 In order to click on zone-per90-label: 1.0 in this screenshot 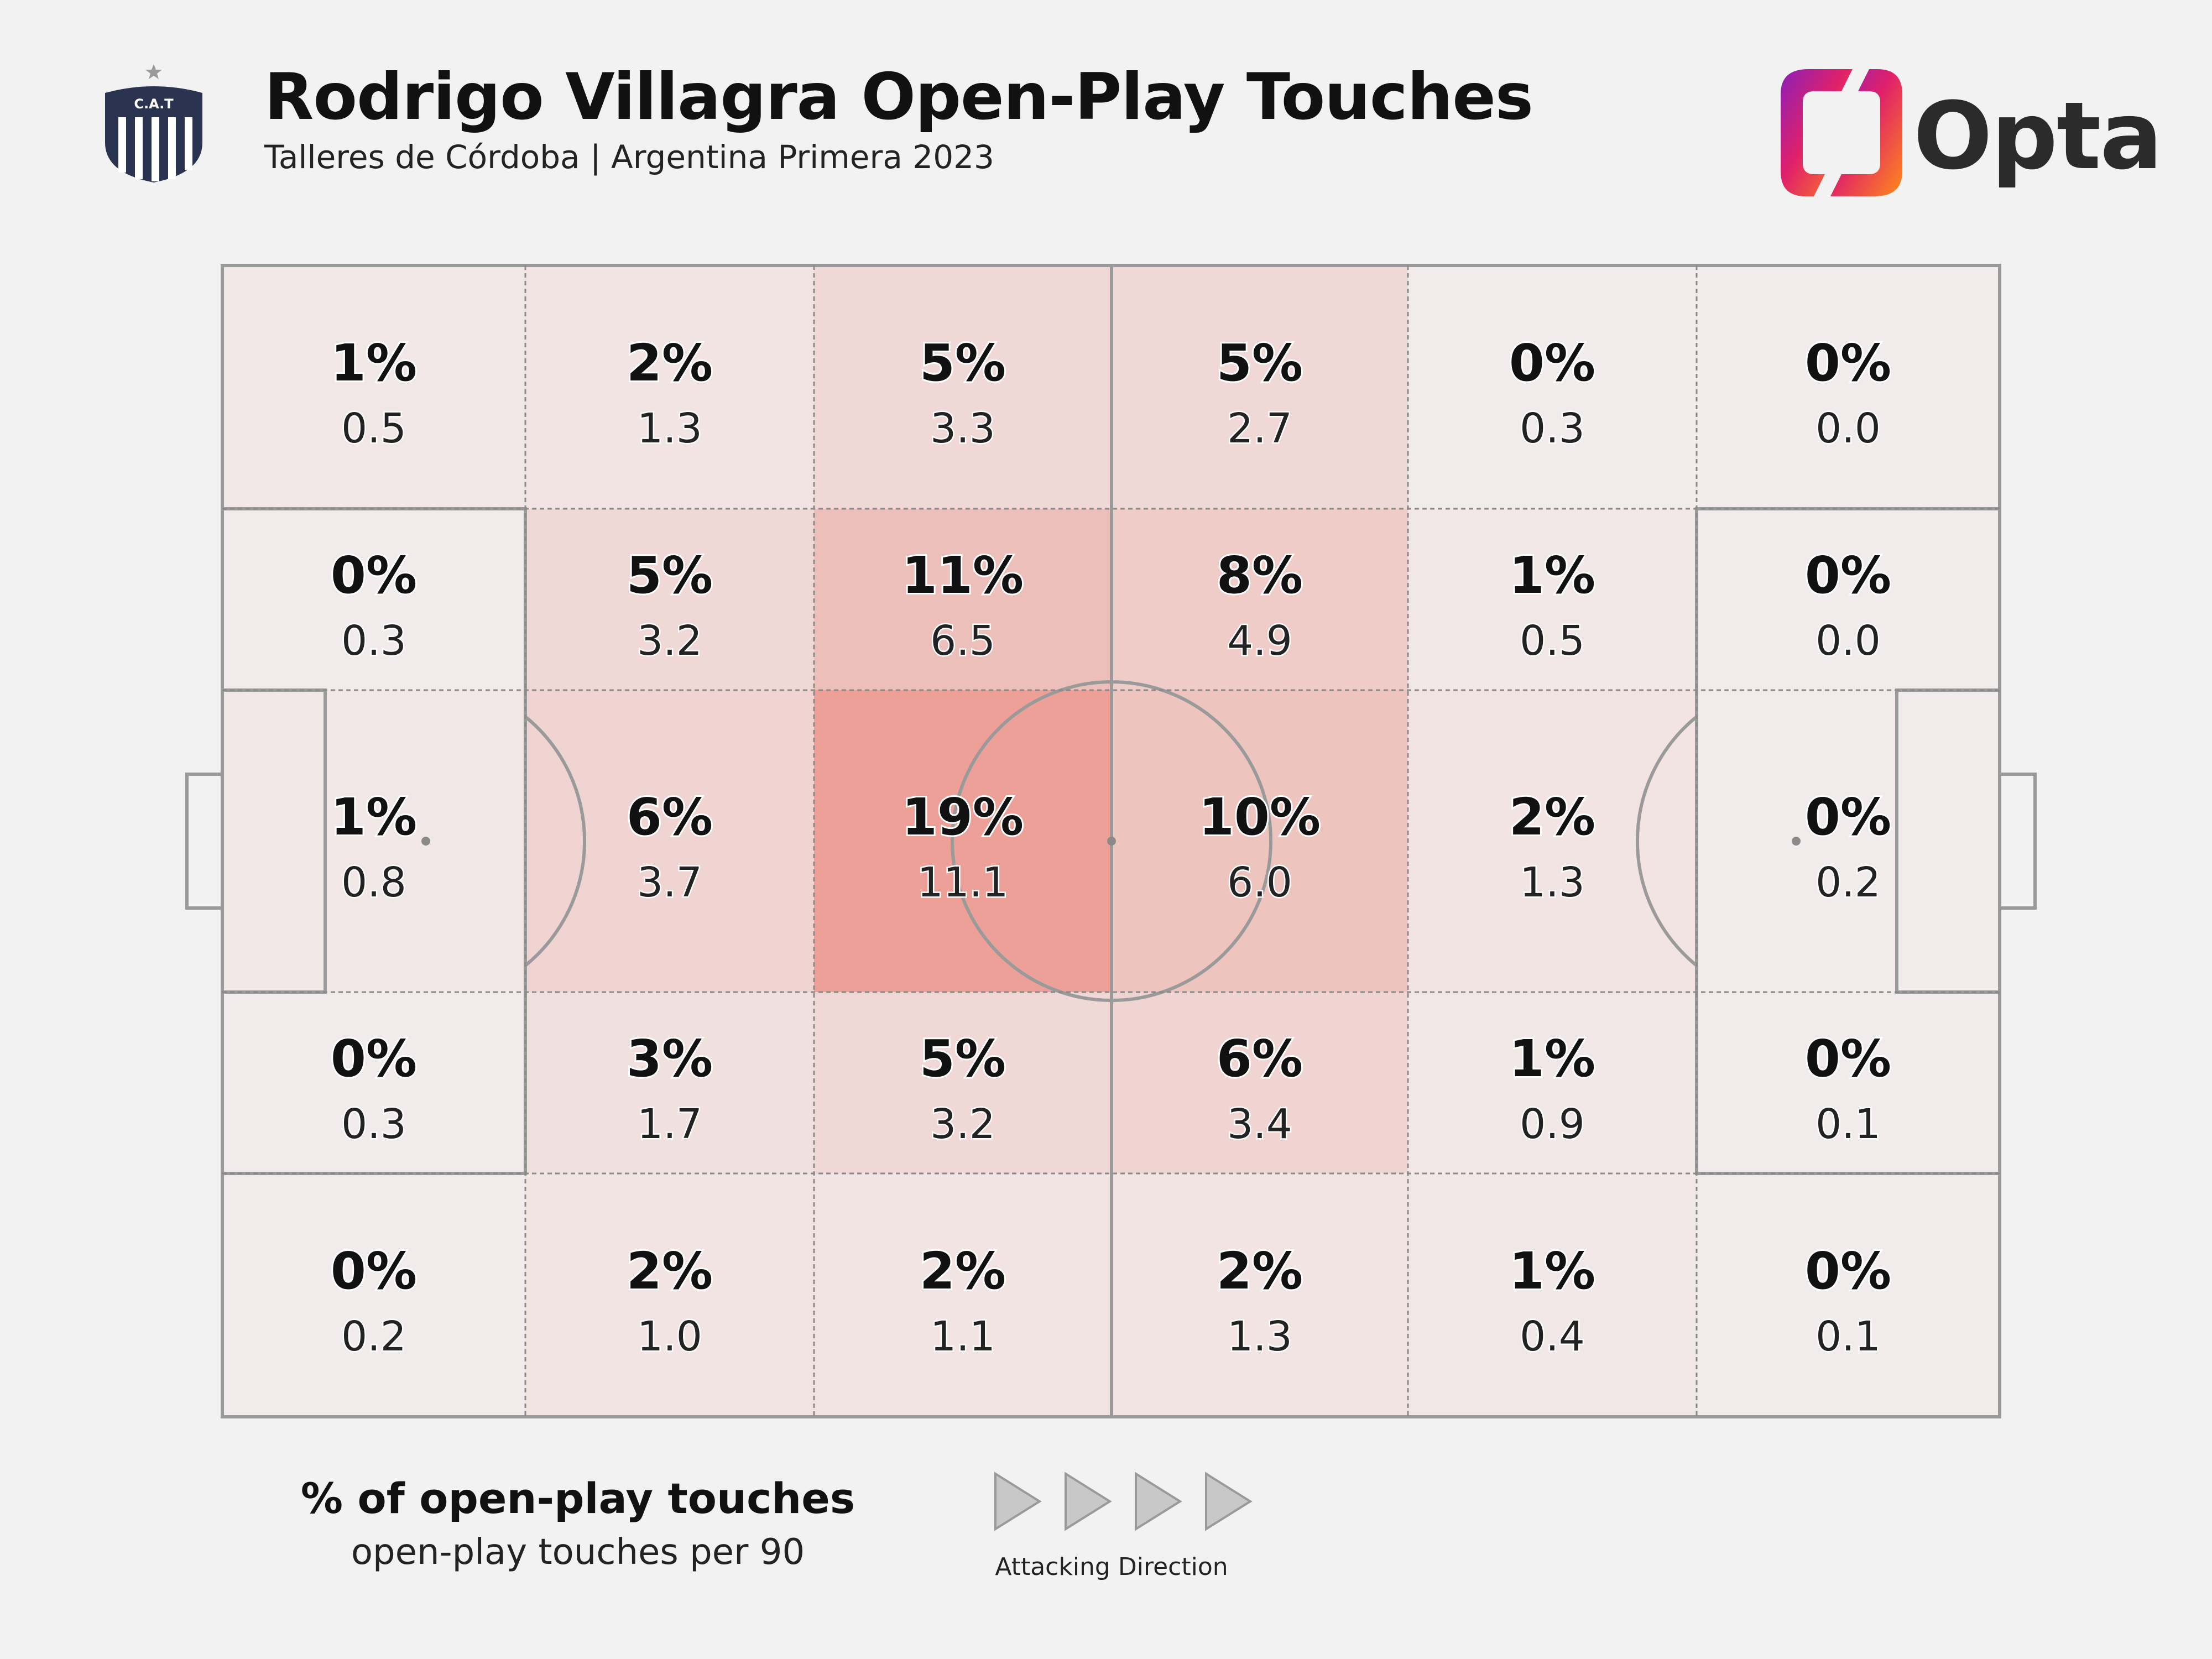, I will do `click(670, 1336)`.